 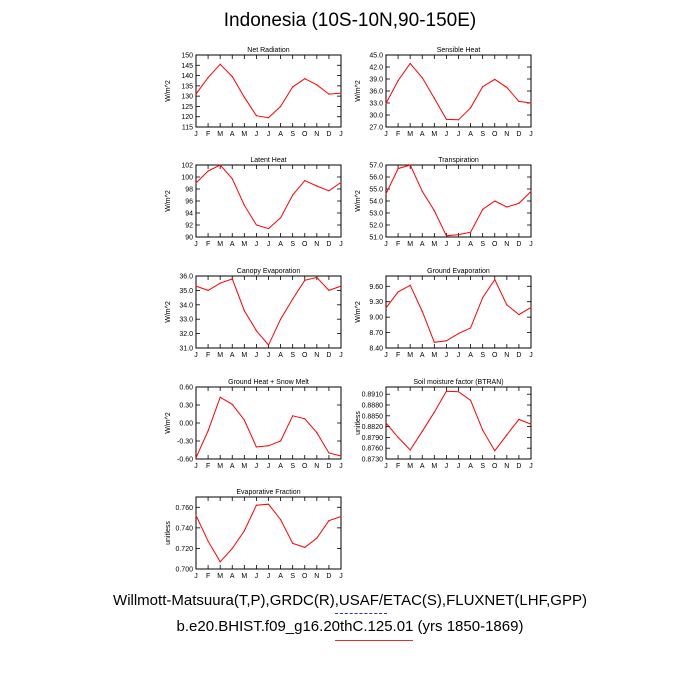 I want to click on y-tick-label: 8.70, so click(x=376, y=333).